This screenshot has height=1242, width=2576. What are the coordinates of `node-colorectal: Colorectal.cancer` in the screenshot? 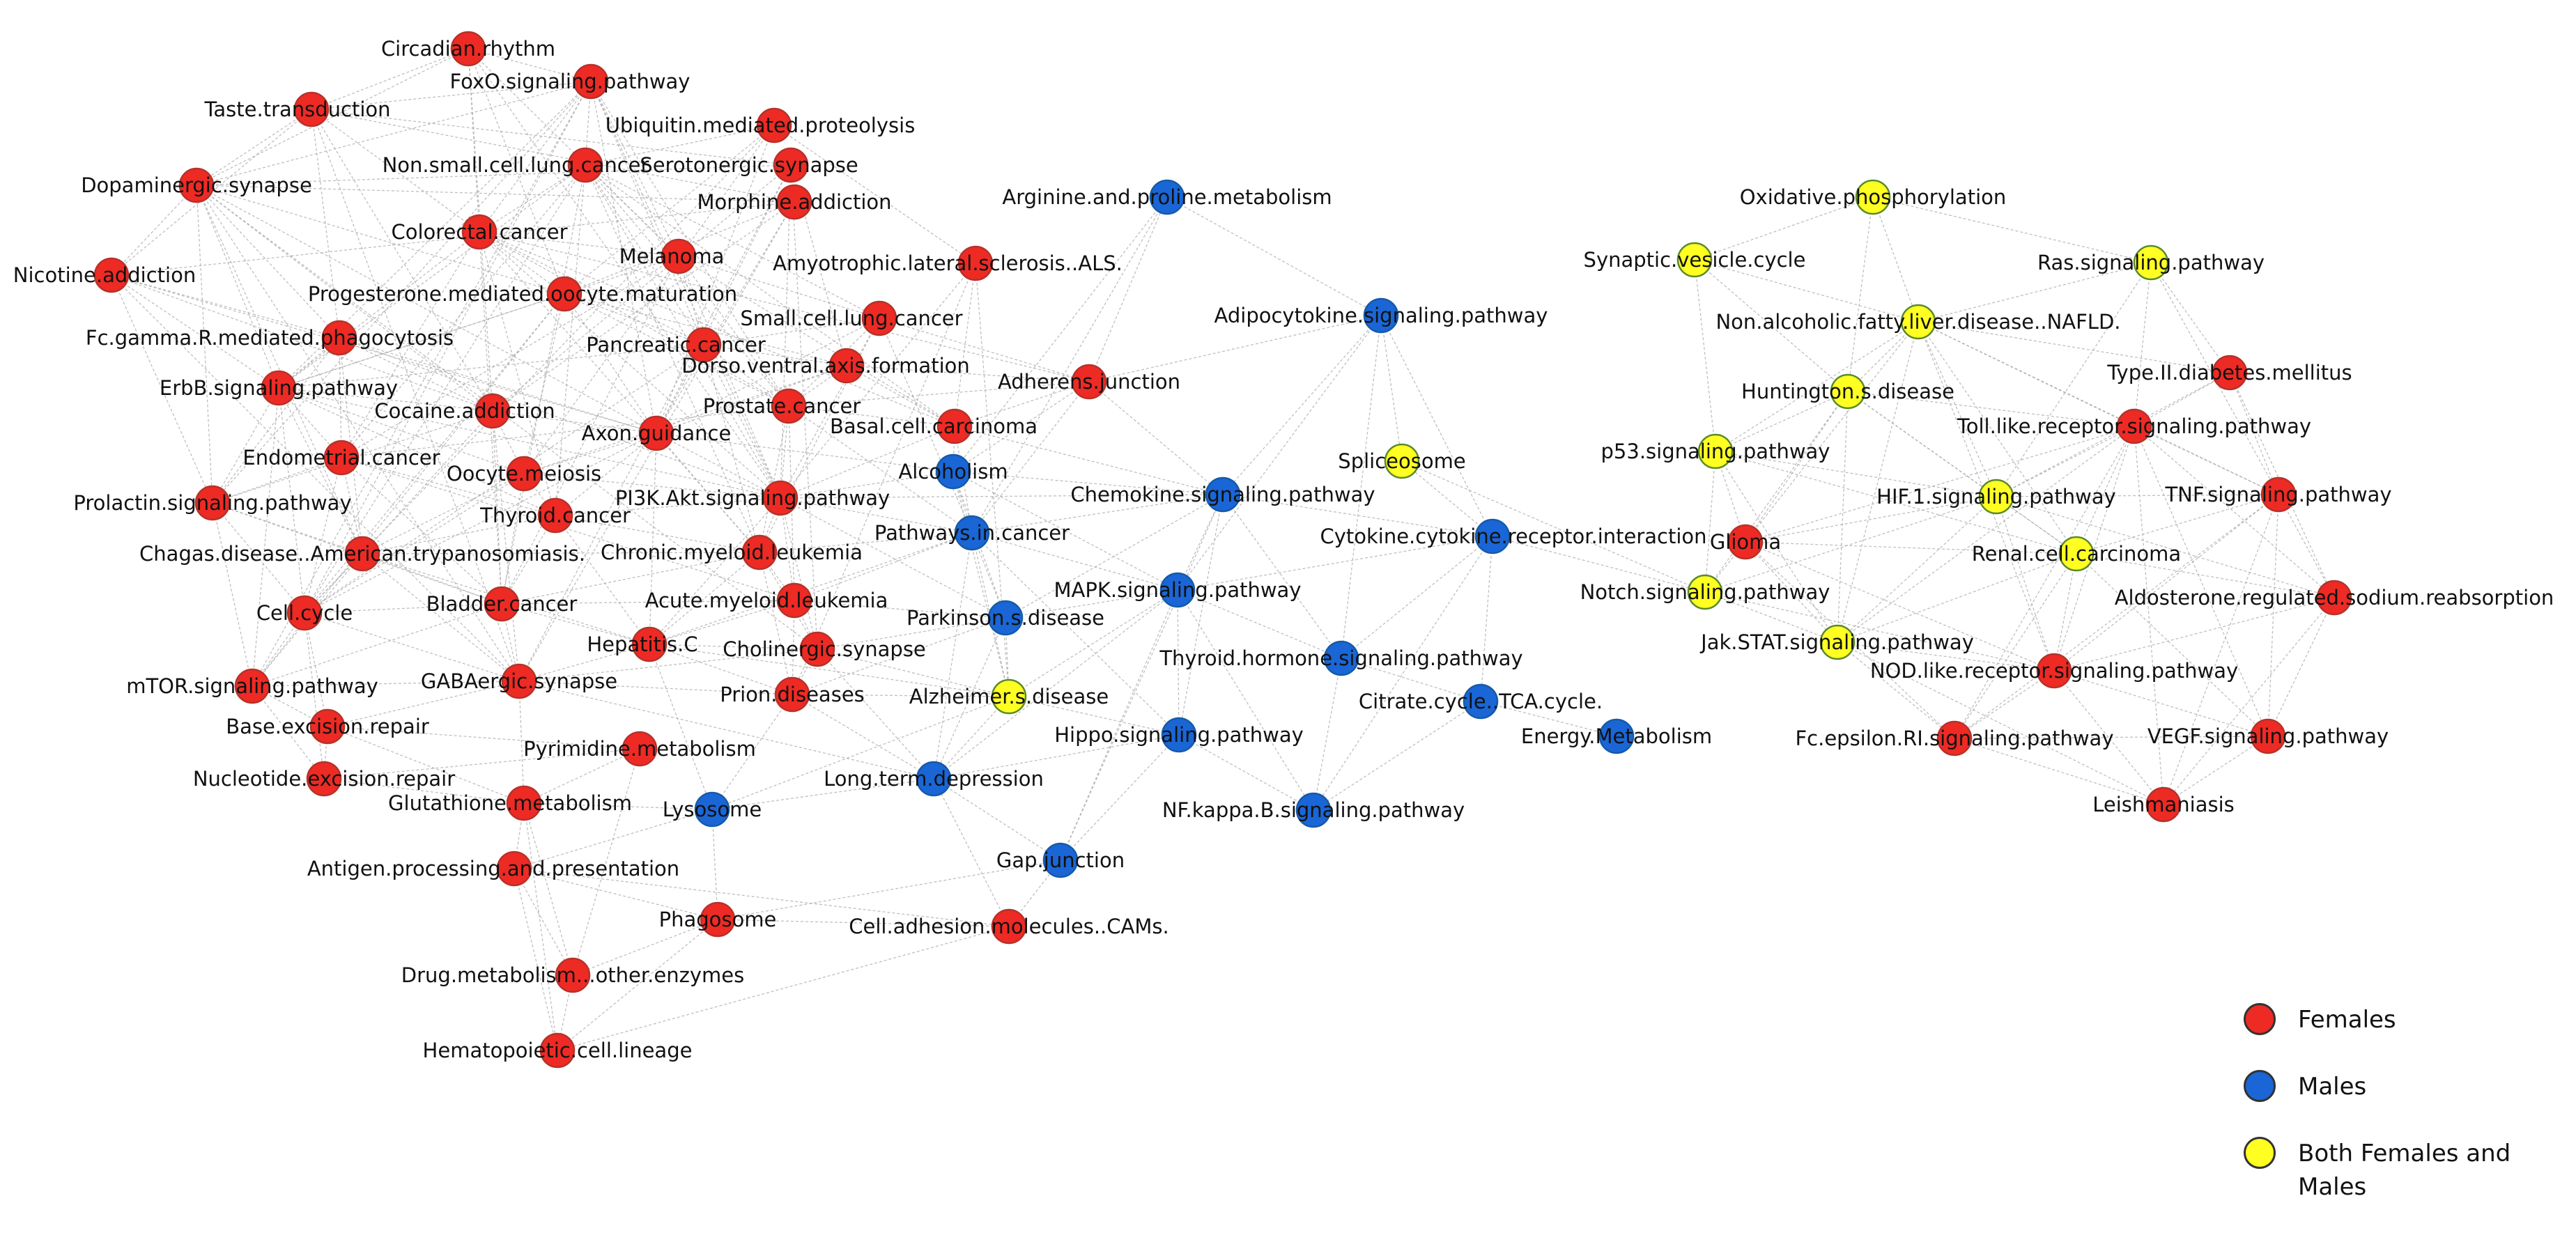 It's located at (480, 232).